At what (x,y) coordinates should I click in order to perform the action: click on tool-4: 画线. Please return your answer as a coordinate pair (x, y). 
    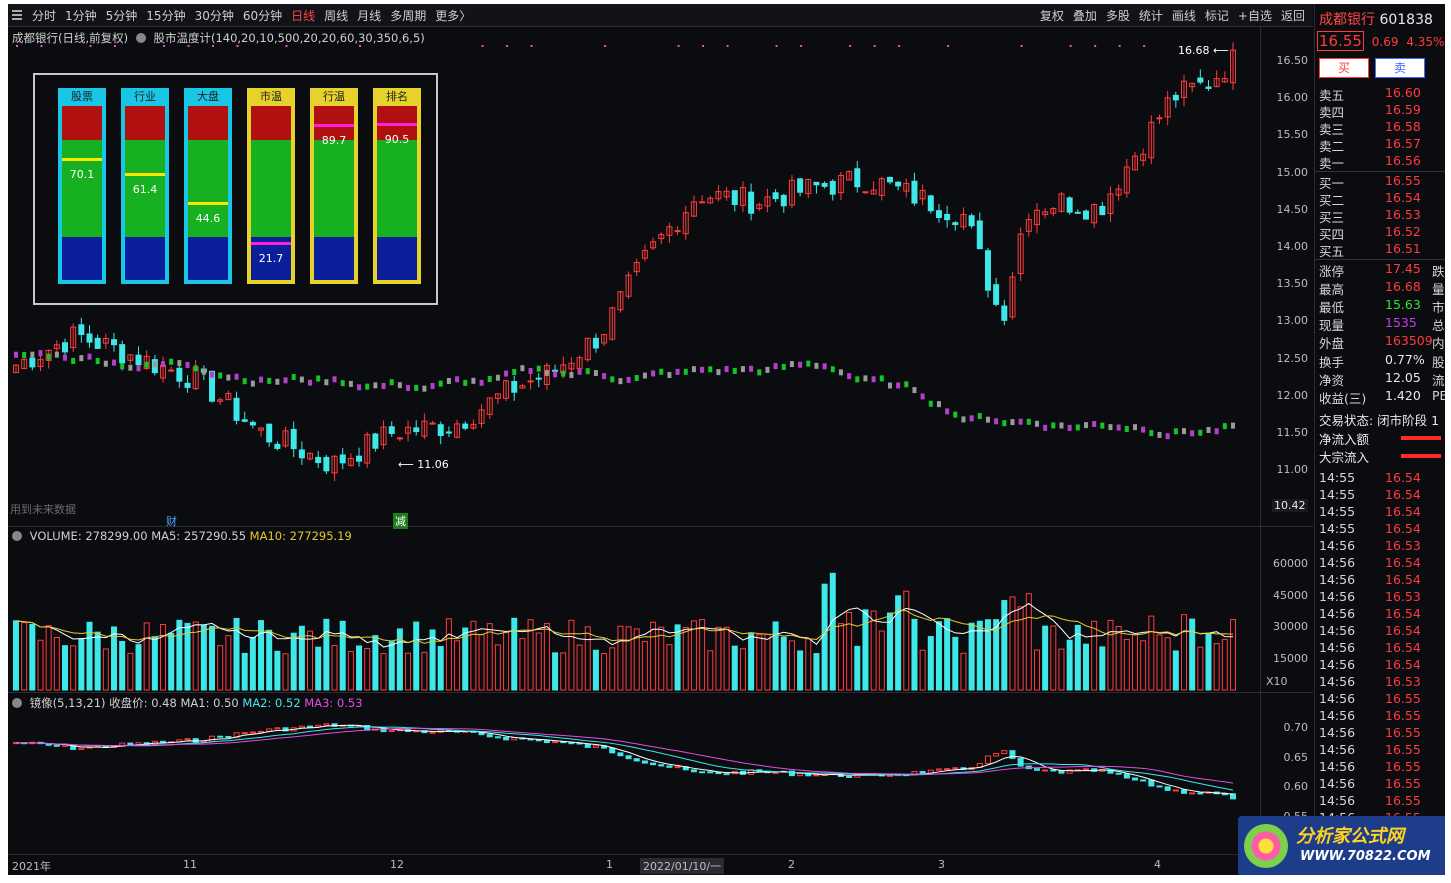
    Looking at the image, I should click on (1183, 16).